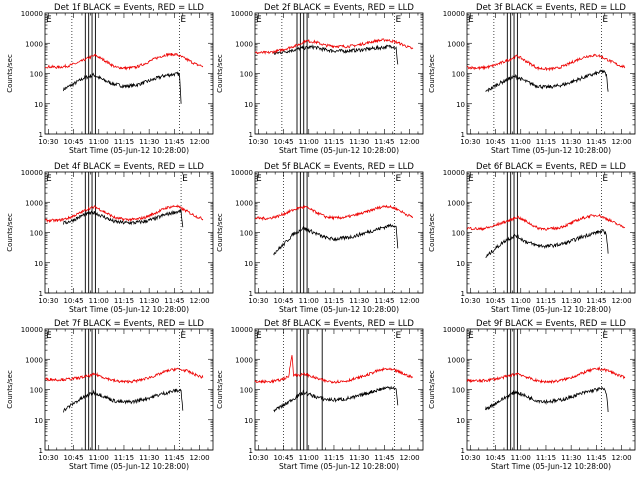  What do you see at coordinates (339, 324) in the screenshot?
I see `chart-title: Det 8f BLACK = Events, RED = LLD` at bounding box center [339, 324].